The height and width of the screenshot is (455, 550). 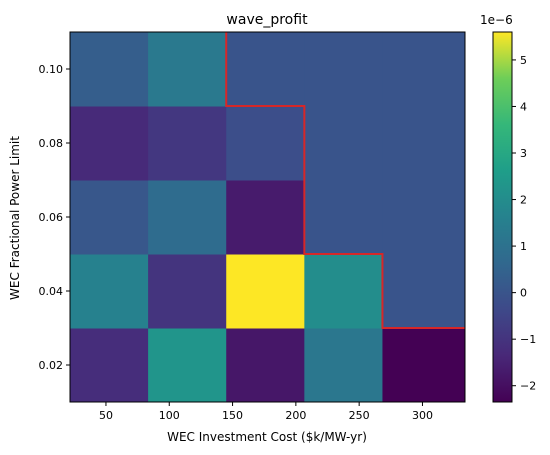 I want to click on y-tick-label: 0.06, so click(x=51, y=217).